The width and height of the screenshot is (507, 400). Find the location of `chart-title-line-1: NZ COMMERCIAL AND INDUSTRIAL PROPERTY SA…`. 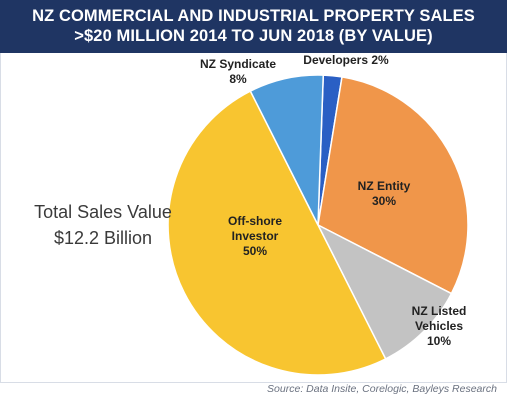

chart-title-line-1: NZ COMMERCIAL AND INDUSTRIAL PROPERTY SA… is located at coordinates (253, 16).